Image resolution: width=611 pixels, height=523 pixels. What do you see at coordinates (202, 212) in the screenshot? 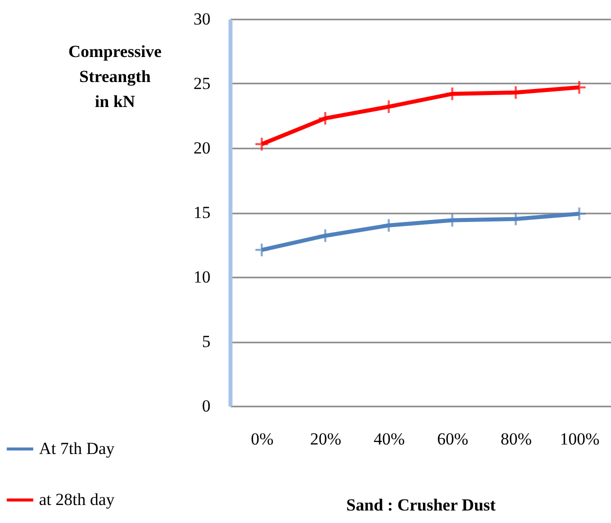
I see `y-tick-label: 15` at bounding box center [202, 212].